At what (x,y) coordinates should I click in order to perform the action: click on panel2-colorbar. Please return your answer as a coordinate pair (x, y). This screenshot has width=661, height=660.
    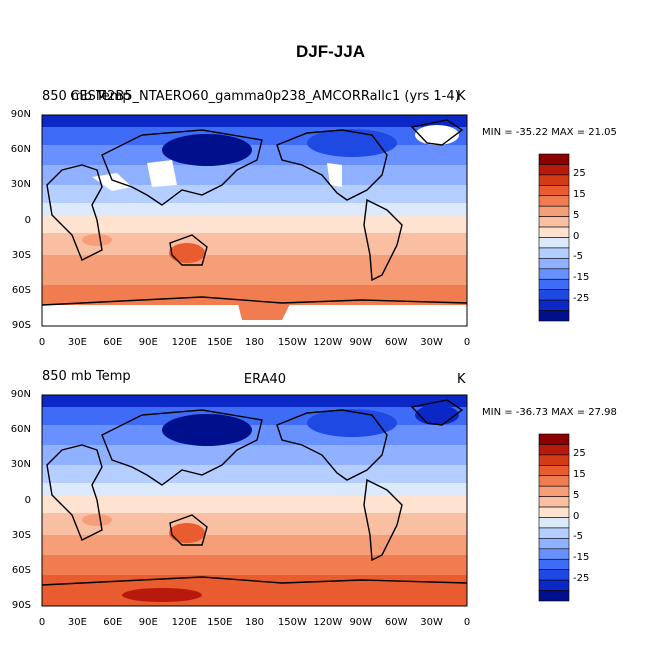
    Looking at the image, I should click on (554, 517).